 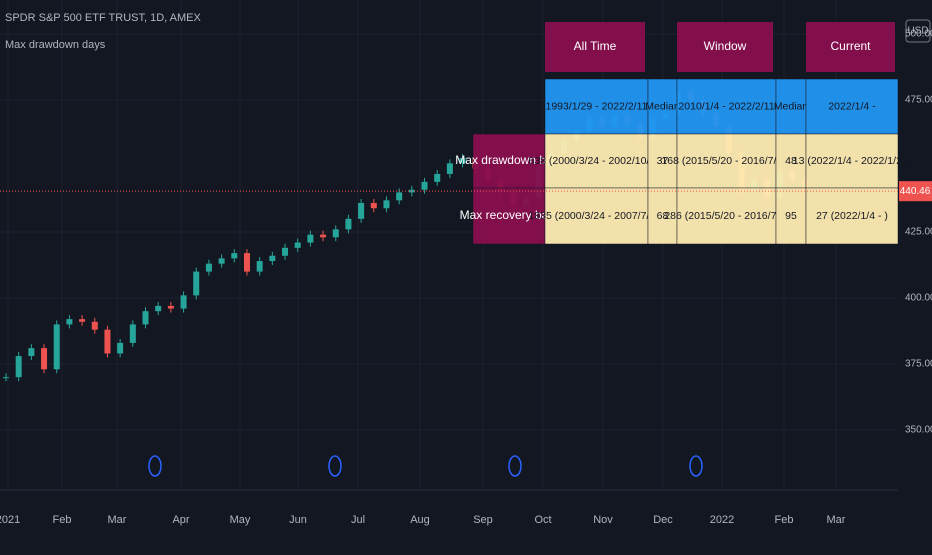 I want to click on x-tick-label: Jul, so click(x=358, y=520).